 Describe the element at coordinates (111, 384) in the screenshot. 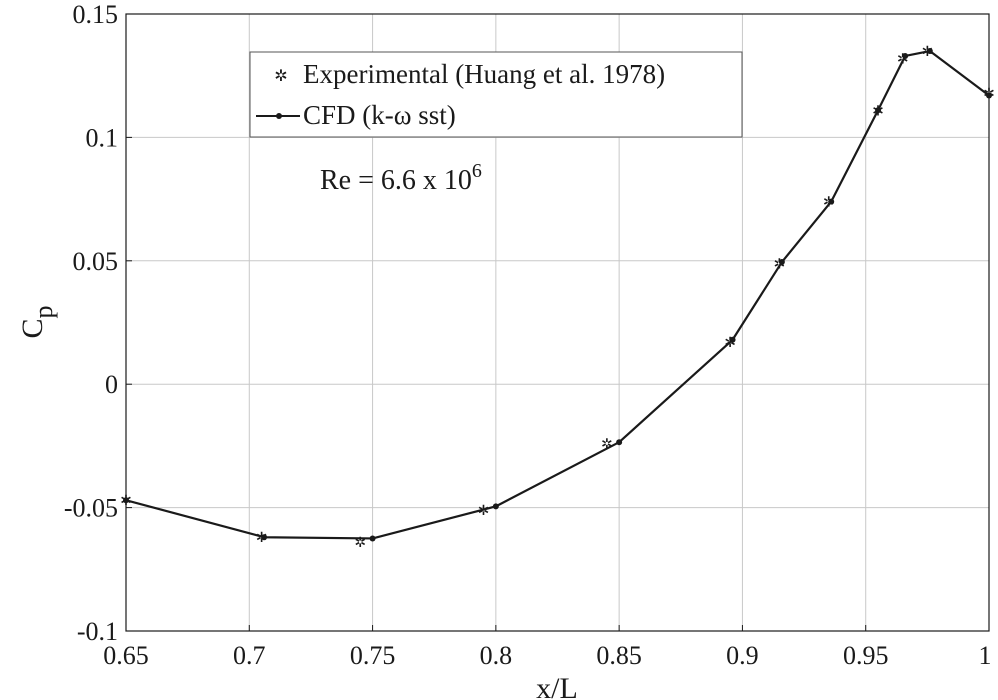

I see `y-tick-label: 0` at that location.